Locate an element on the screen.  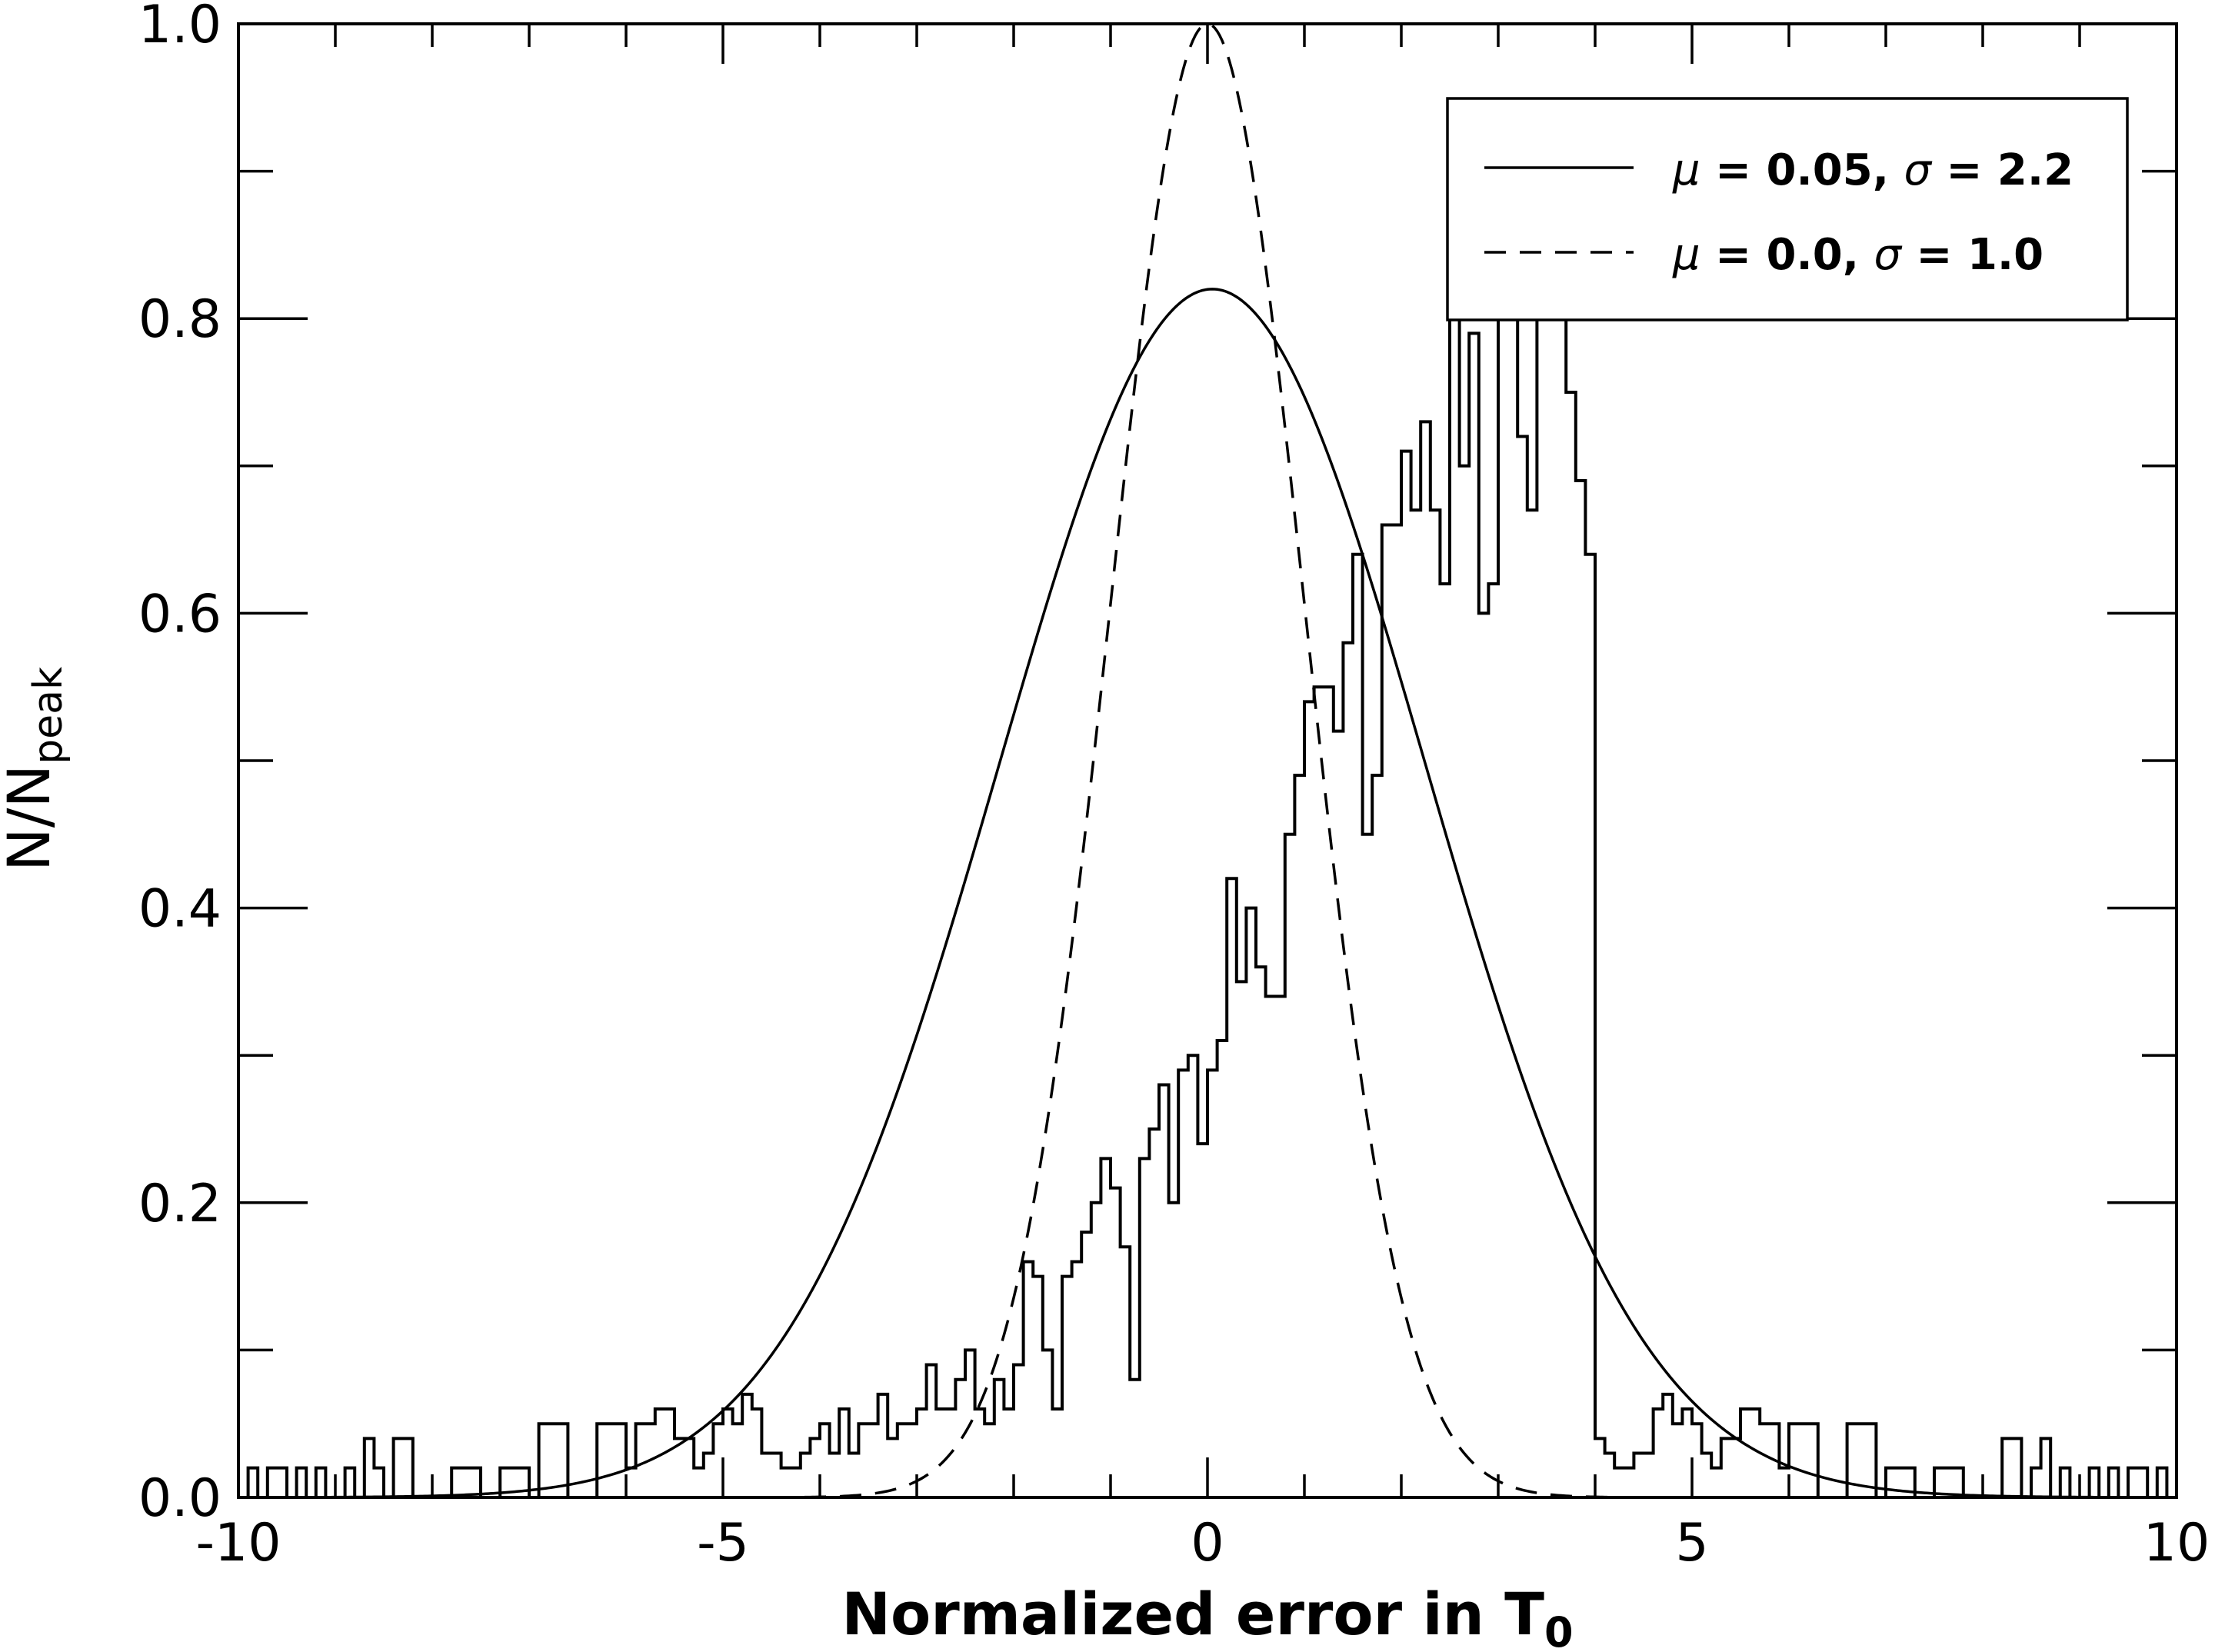
x-tick-label: -10 is located at coordinates (238, 1543).